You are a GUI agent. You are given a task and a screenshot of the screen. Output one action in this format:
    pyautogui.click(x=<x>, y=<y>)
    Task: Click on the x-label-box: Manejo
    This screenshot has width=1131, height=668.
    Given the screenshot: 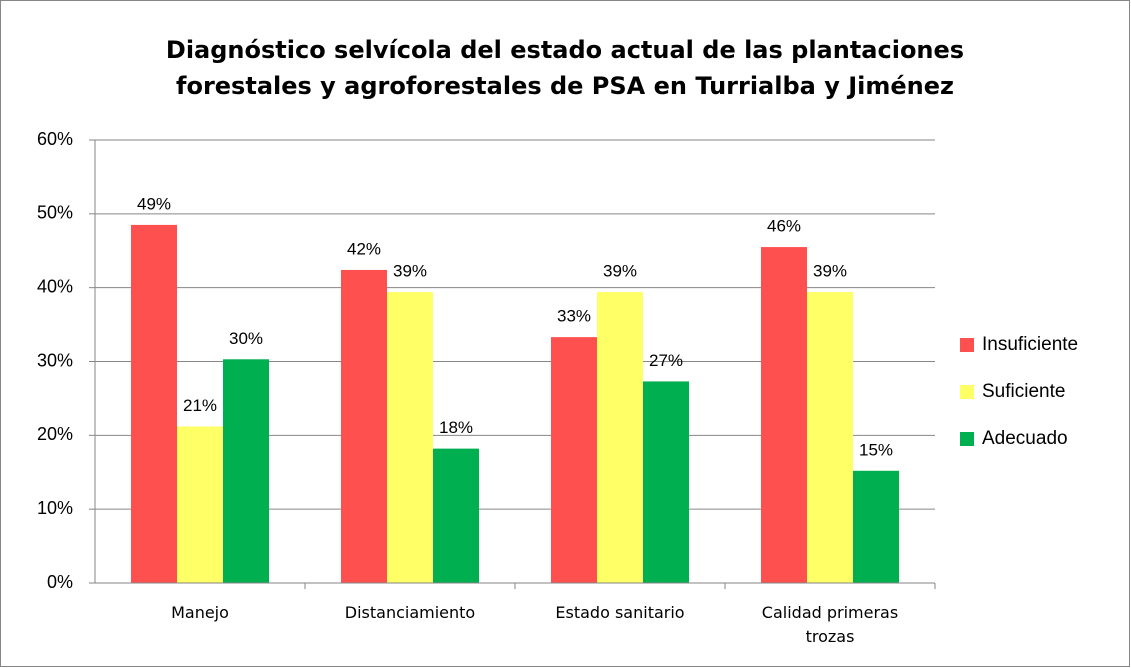 What is the action you would take?
    pyautogui.click(x=200, y=612)
    